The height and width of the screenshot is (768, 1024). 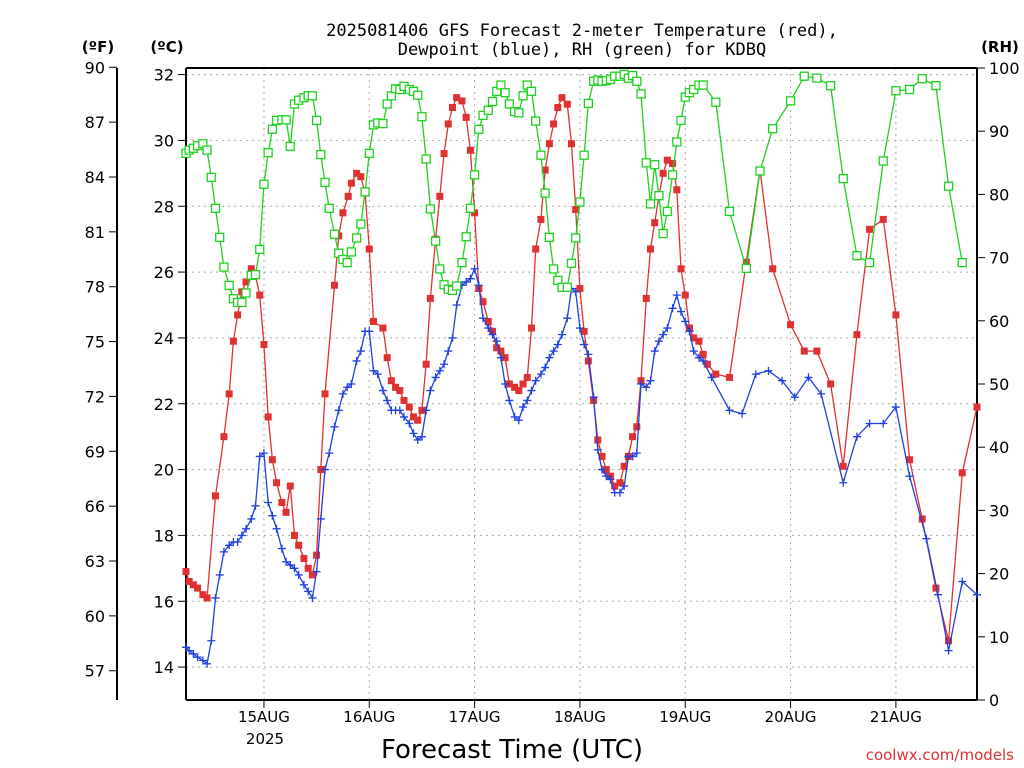 I want to click on rh-tick-label: 60, so click(x=999, y=321).